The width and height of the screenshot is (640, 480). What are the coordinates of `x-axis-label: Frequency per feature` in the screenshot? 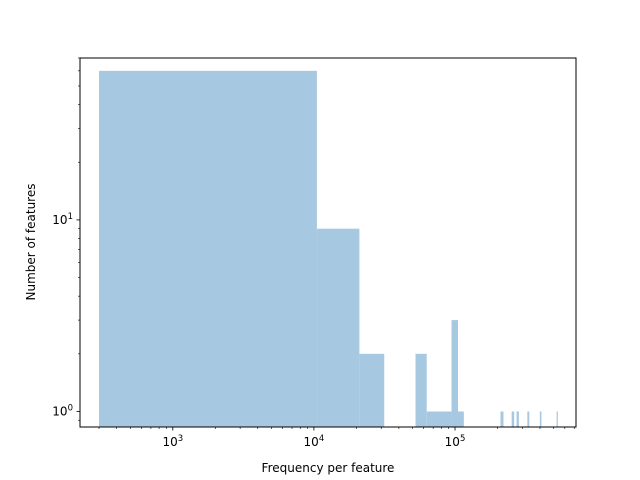 It's located at (328, 468).